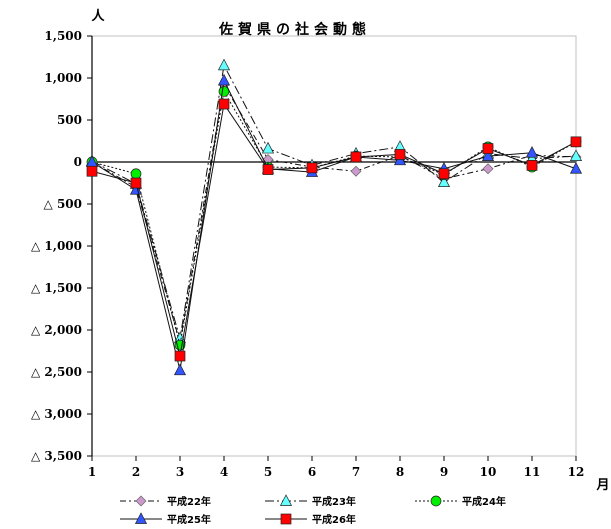  Describe the element at coordinates (165, 519) in the screenshot. I see `legend-item: 平成25年` at that location.